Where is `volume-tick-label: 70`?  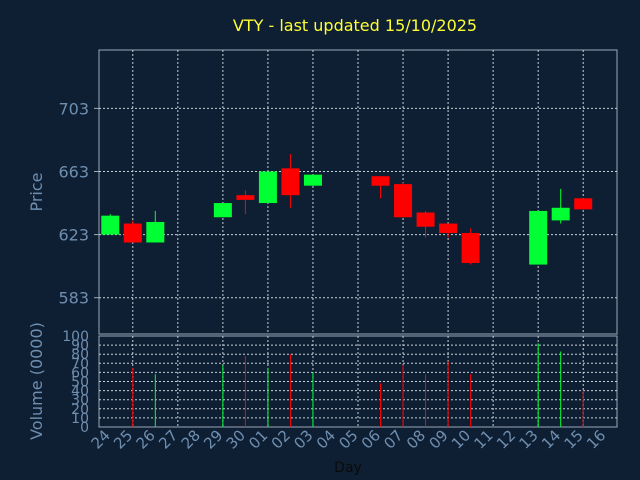
volume-tick-label: 70 is located at coordinates (80, 364).